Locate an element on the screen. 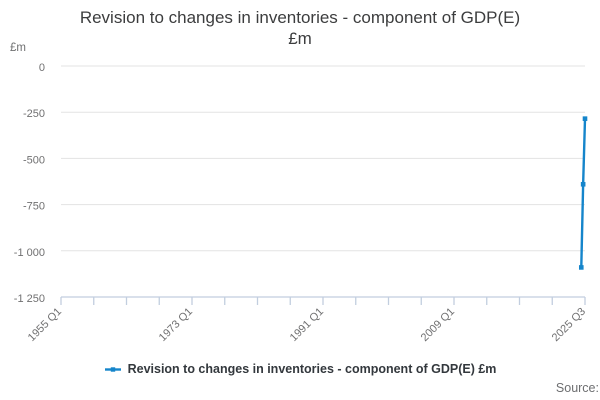 This screenshot has width=600, height=400. y-tick-label: -750 is located at coordinates (34, 207).